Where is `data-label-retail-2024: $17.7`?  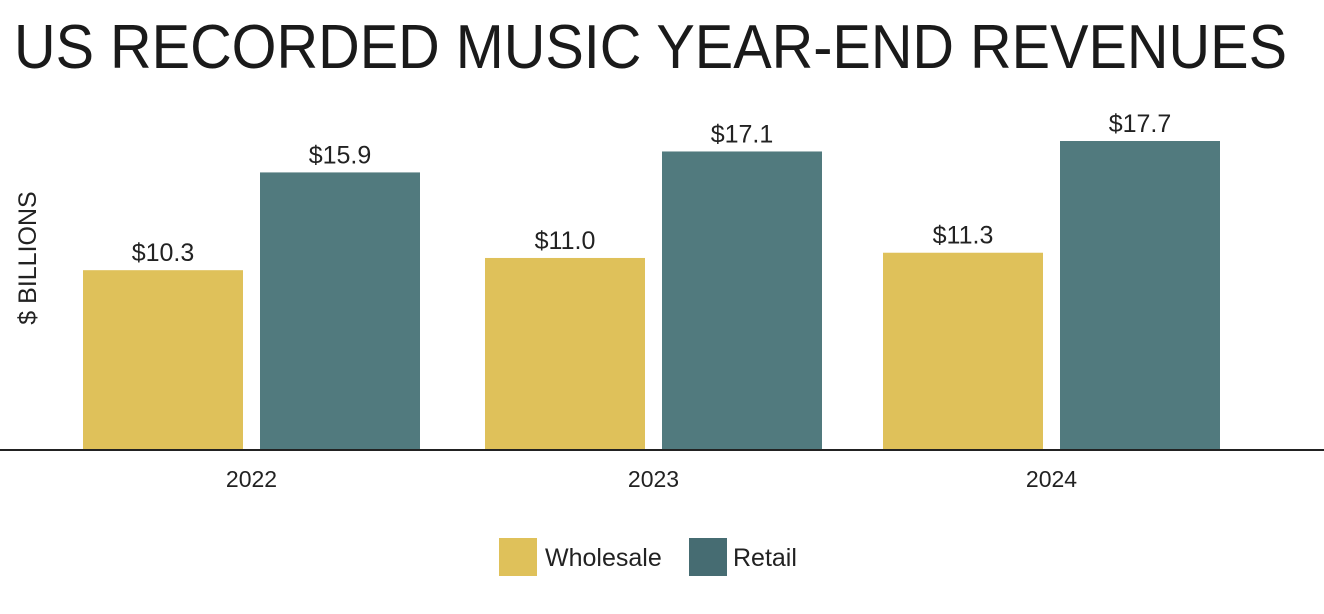 data-label-retail-2024: $17.7 is located at coordinates (1140, 124).